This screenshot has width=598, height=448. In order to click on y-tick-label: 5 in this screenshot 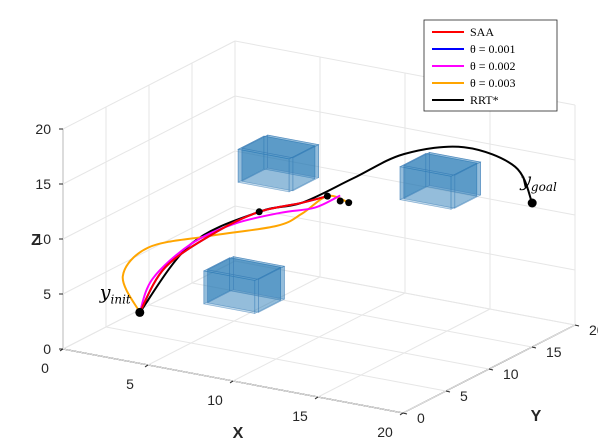, I will do `click(464, 396)`.